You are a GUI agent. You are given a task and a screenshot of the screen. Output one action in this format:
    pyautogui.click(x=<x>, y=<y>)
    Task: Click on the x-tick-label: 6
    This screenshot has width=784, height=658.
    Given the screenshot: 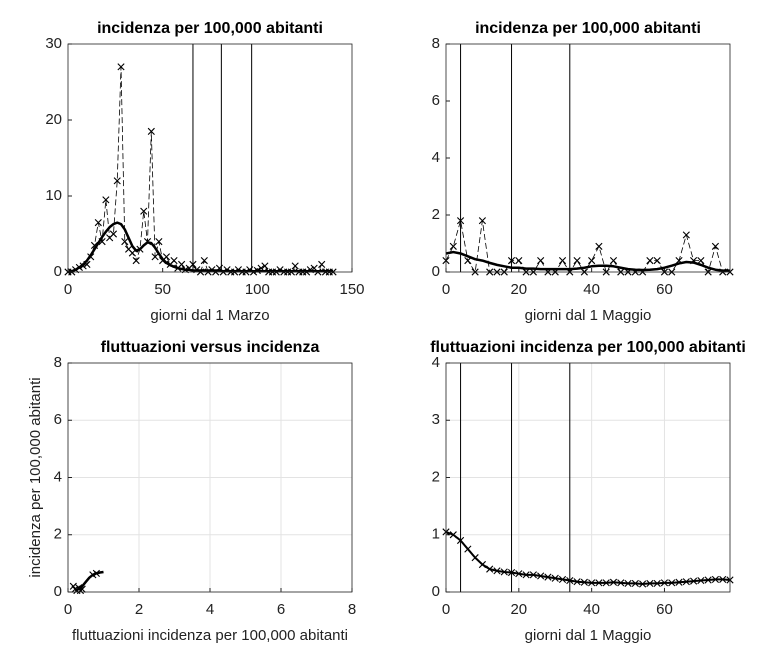 What is the action you would take?
    pyautogui.click(x=281, y=609)
    